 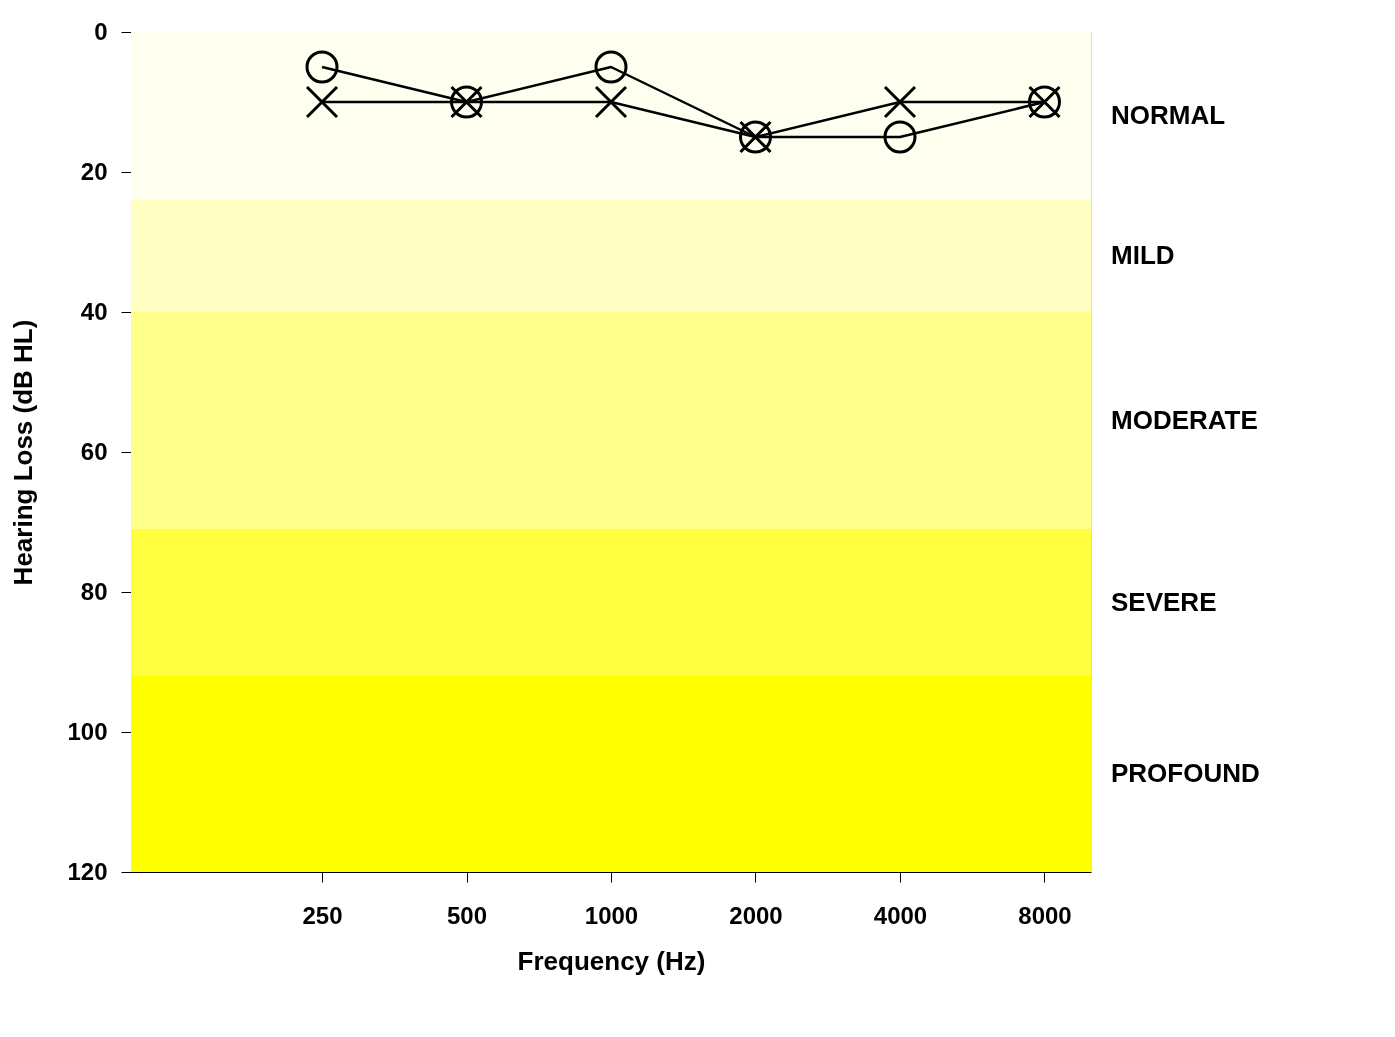 I want to click on x-tick-label: 8000, so click(x=1045, y=915).